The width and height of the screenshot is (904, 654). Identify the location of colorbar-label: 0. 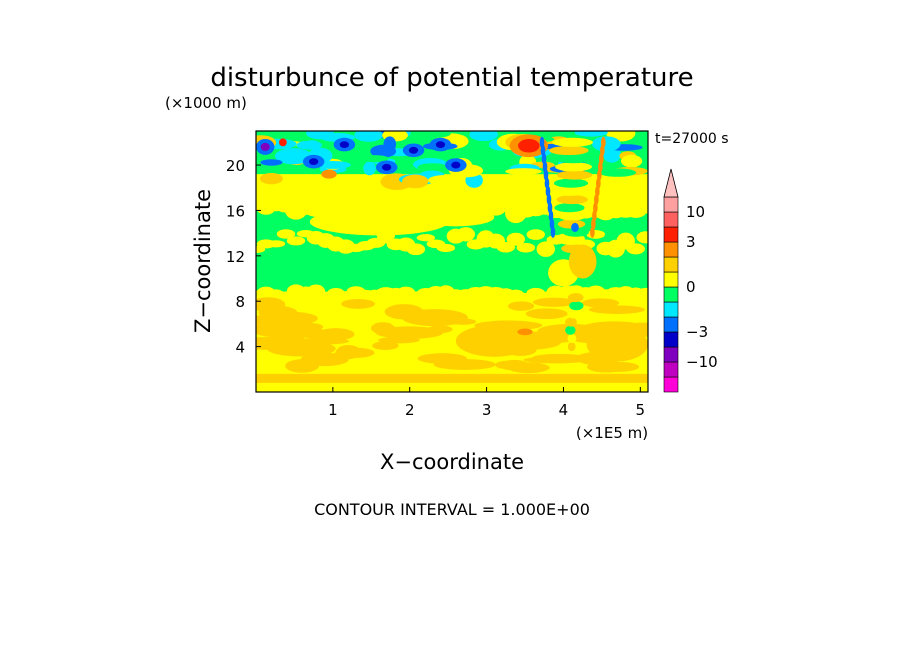
(691, 287).